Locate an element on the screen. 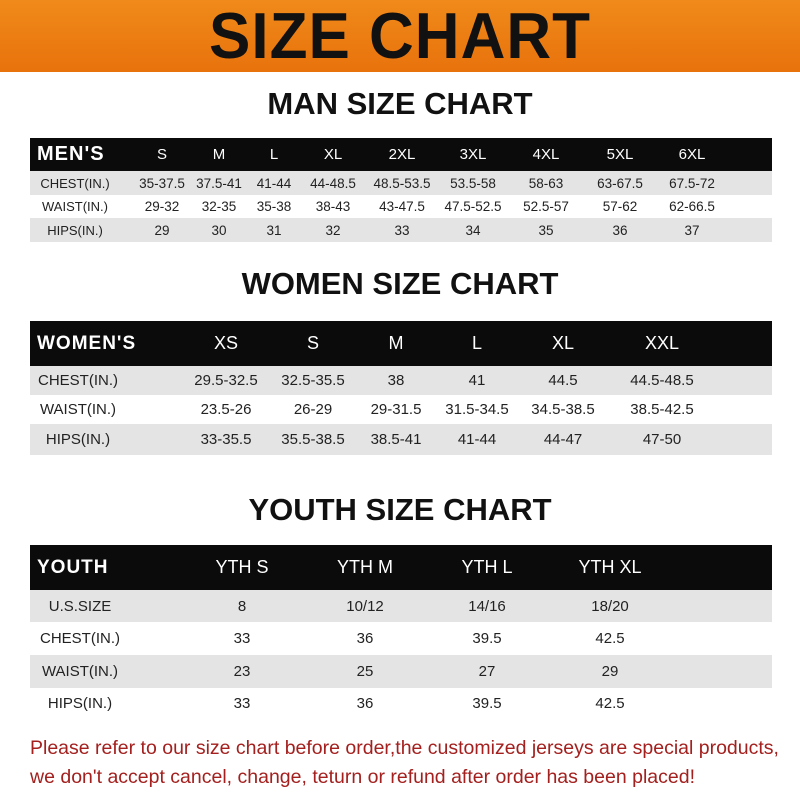 The width and height of the screenshot is (800, 800). size-header: 5XL is located at coordinates (620, 154).